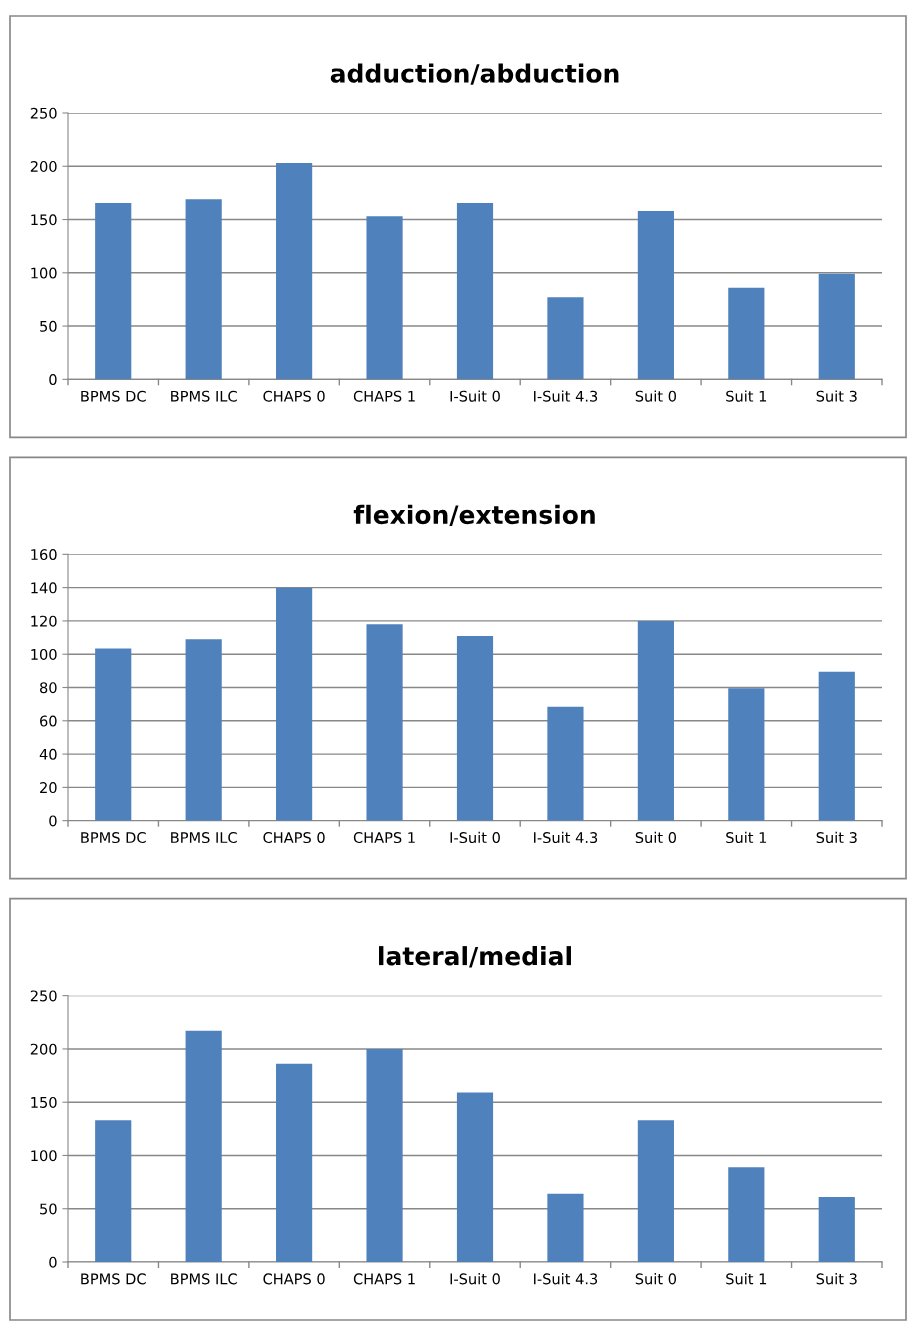 The width and height of the screenshot is (914, 1340). I want to click on y-tick-label: 60, so click(48, 721).